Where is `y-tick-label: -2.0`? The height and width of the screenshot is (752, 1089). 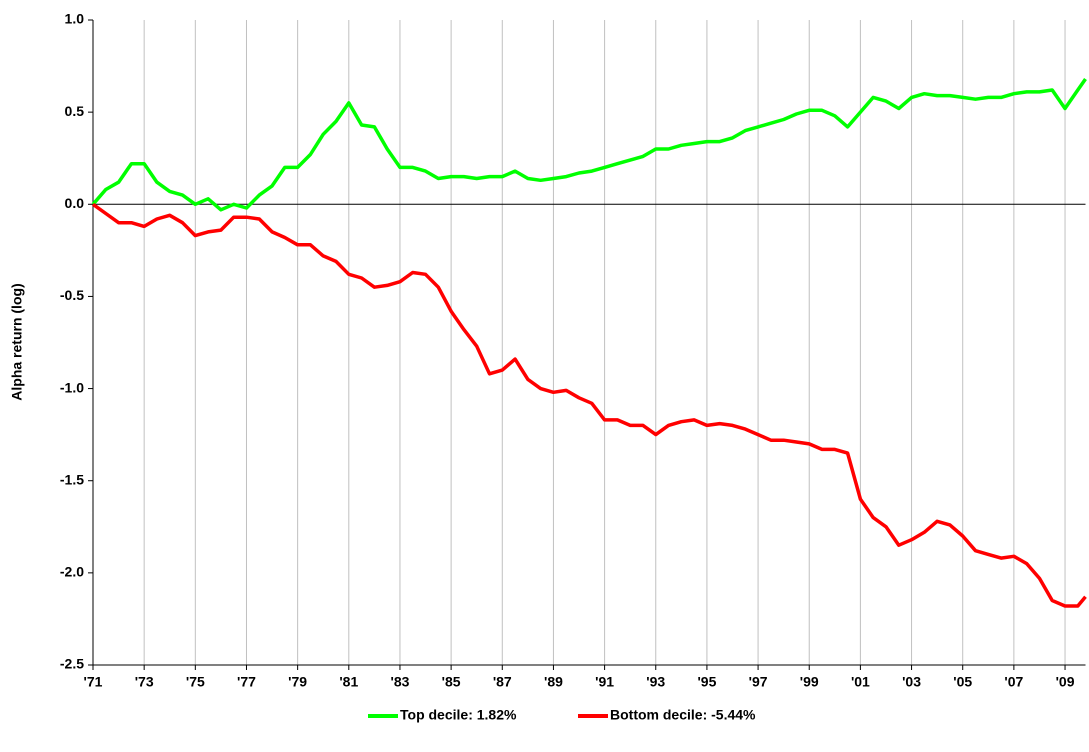
y-tick-label: -2.0 is located at coordinates (72, 572).